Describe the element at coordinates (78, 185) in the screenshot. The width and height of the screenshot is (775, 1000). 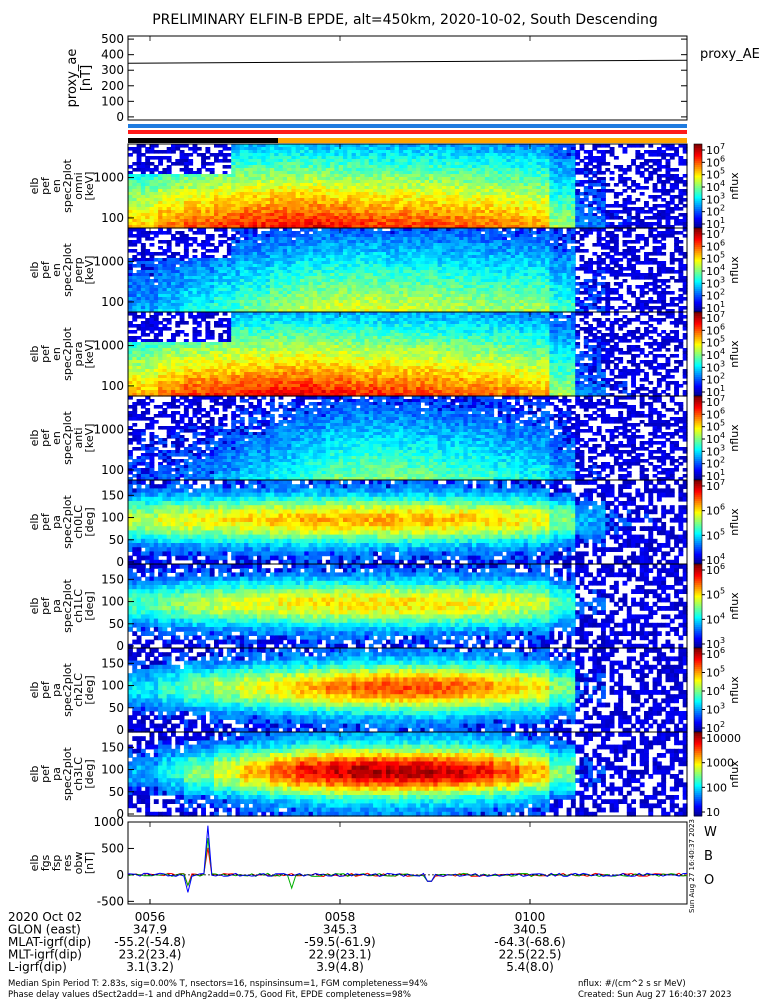
I see `panel-ylabel-omni: omni` at that location.